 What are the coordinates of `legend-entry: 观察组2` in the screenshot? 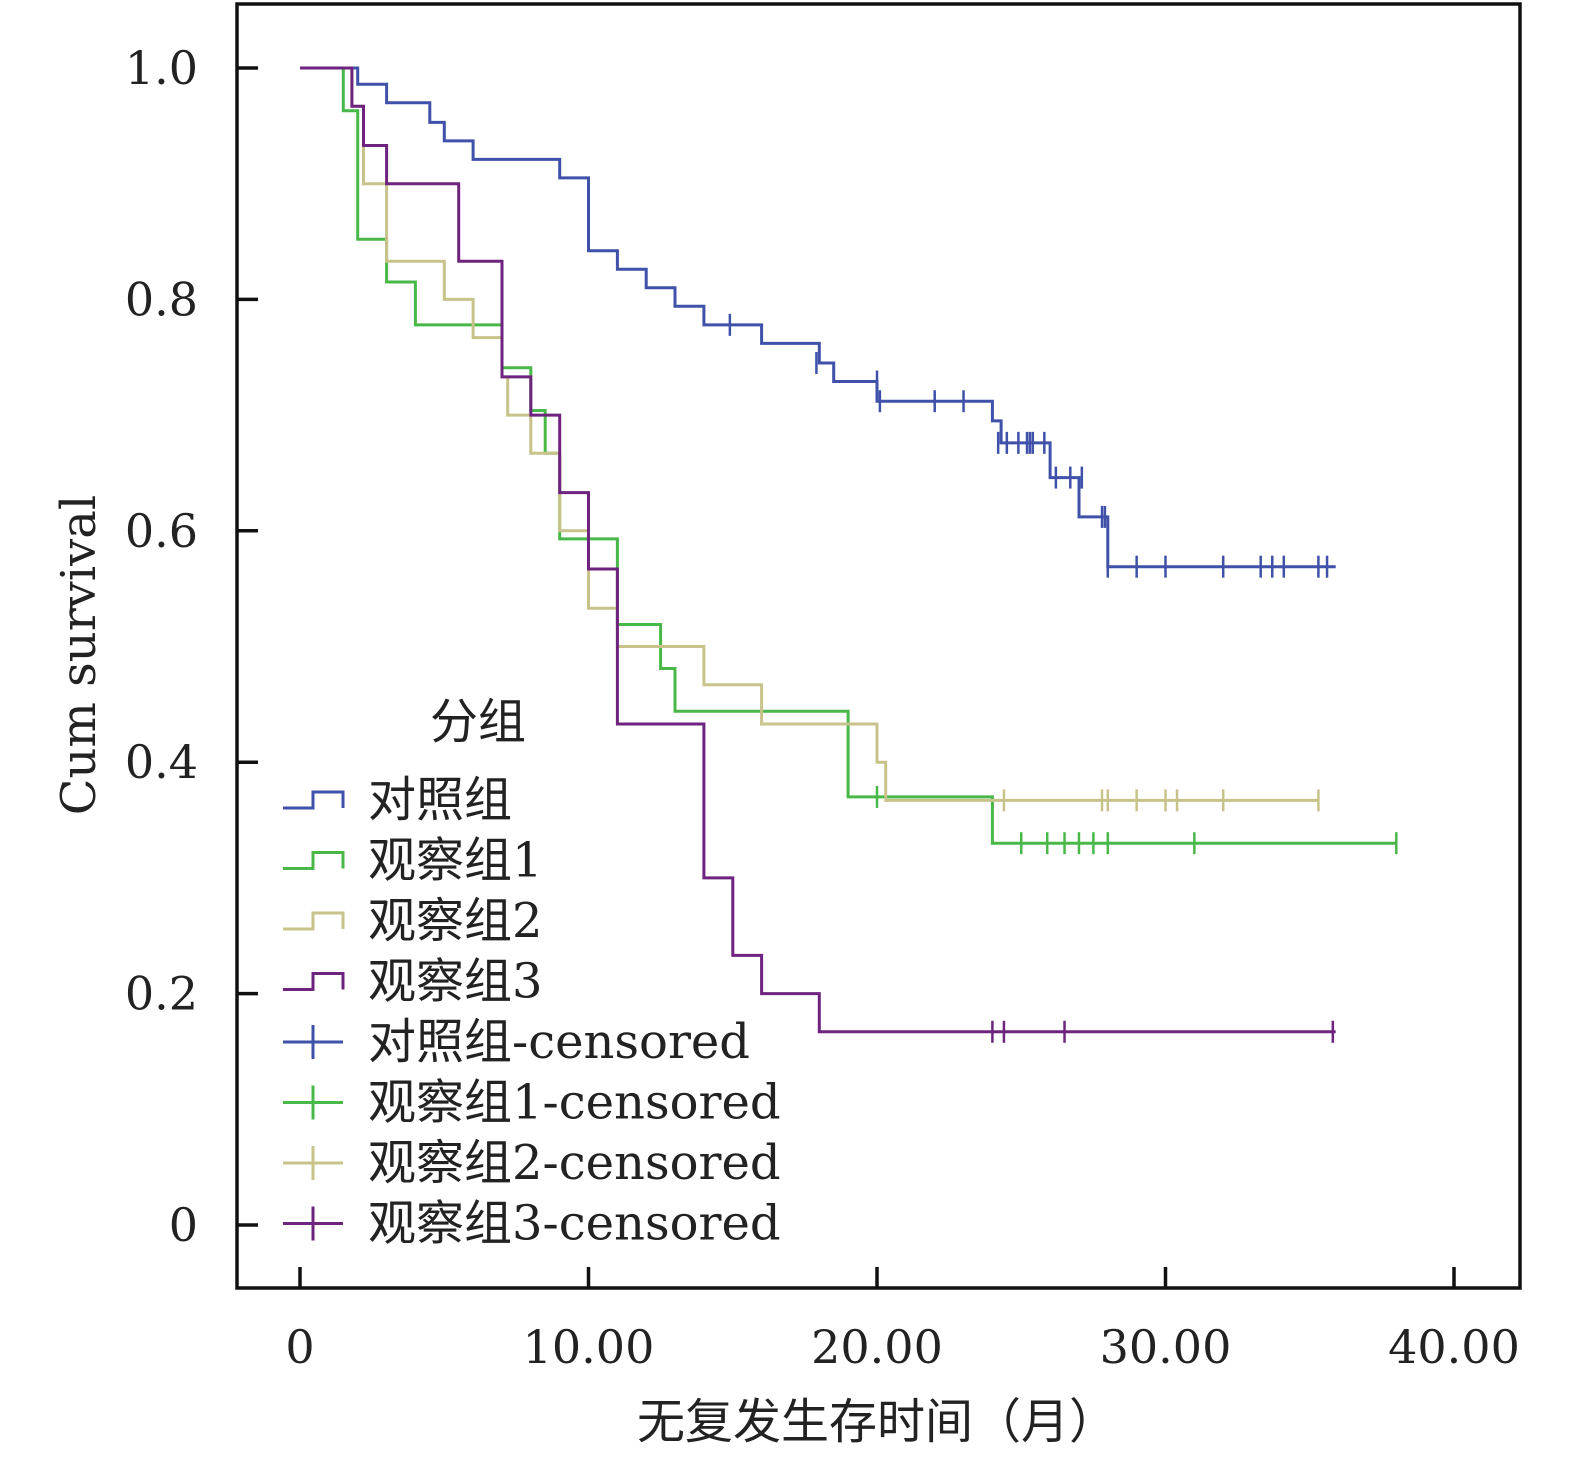 It's located at (413, 921).